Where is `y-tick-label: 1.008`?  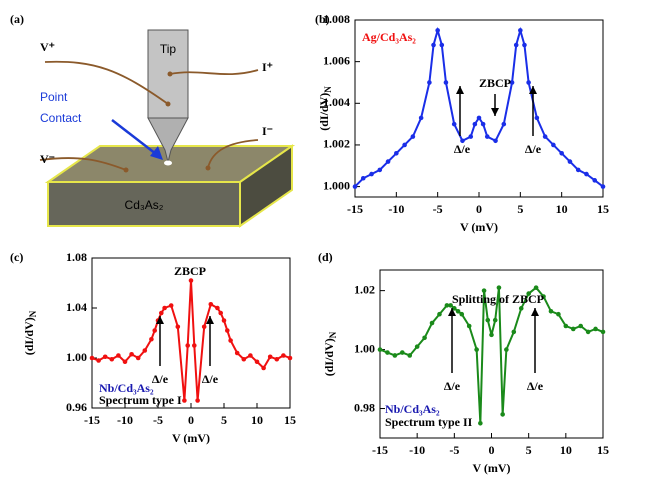
y-tick-label: 1.008 is located at coordinates (336, 19).